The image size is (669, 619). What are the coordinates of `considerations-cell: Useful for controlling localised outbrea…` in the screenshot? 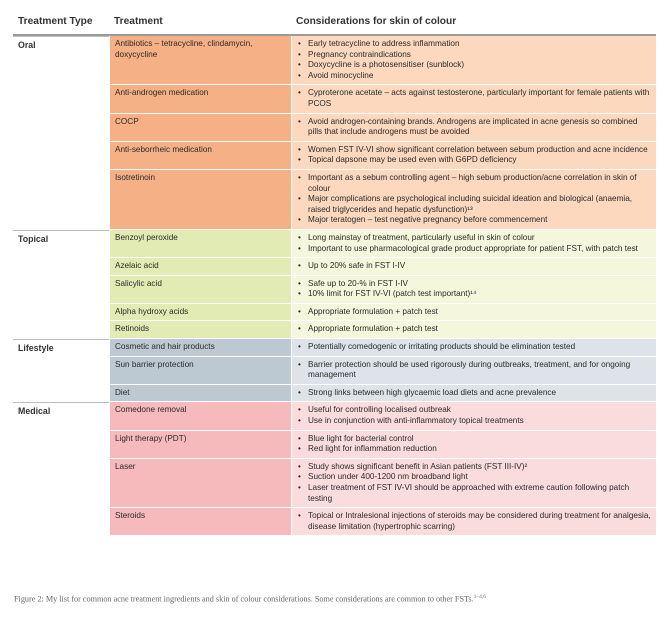 It's located at (473, 416).